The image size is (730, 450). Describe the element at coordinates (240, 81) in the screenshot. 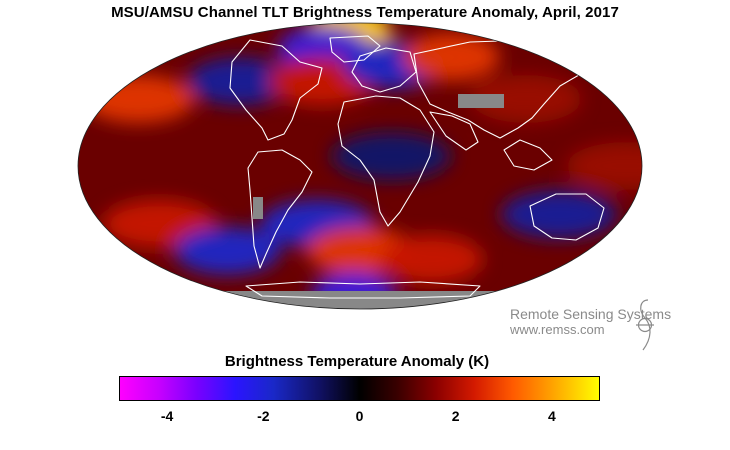

I see `anomaly-north-america-cool` at that location.